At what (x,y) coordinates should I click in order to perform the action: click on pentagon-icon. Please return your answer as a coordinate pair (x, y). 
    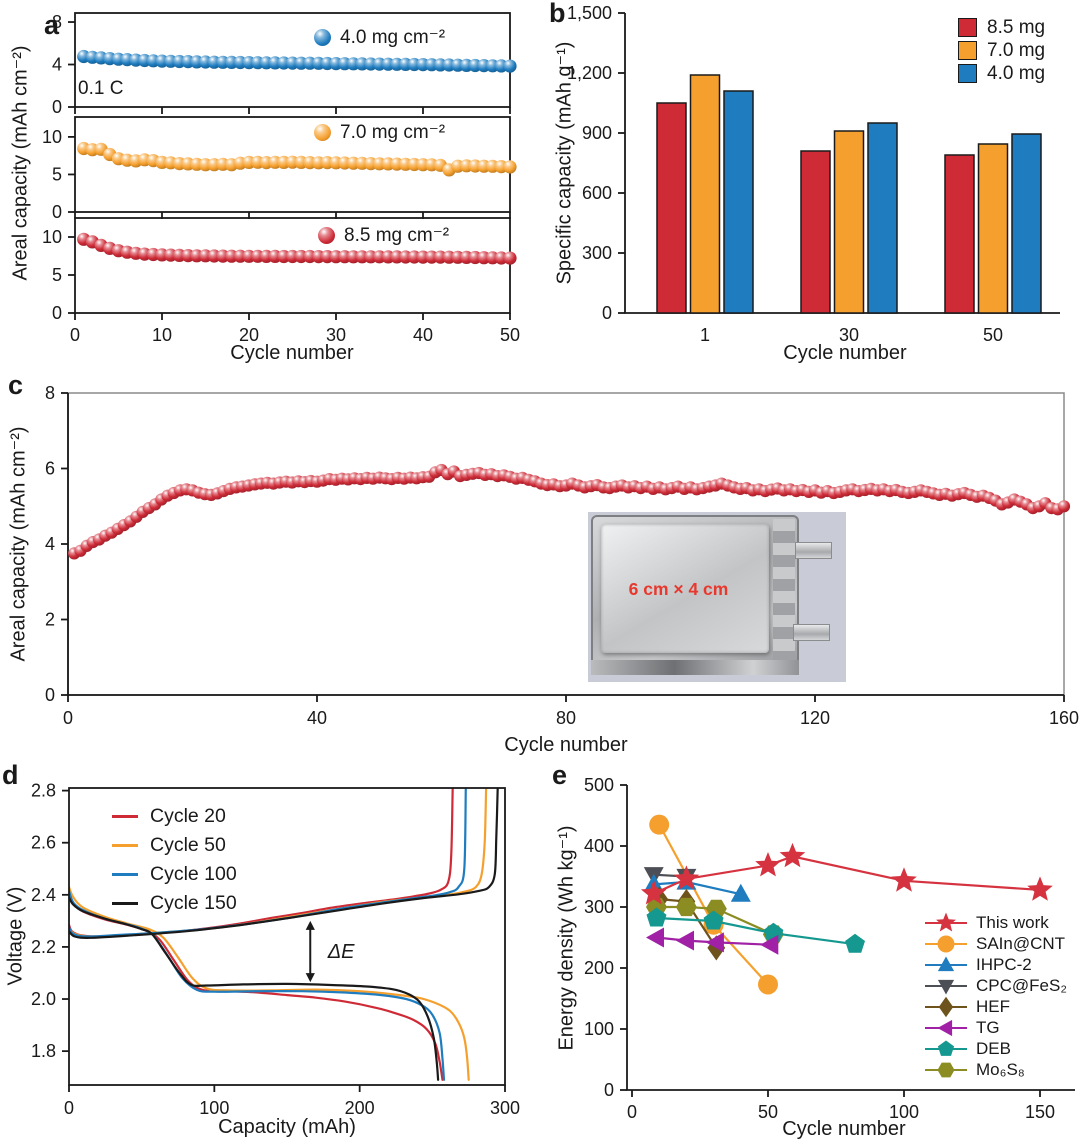
    Looking at the image, I should click on (946, 1048).